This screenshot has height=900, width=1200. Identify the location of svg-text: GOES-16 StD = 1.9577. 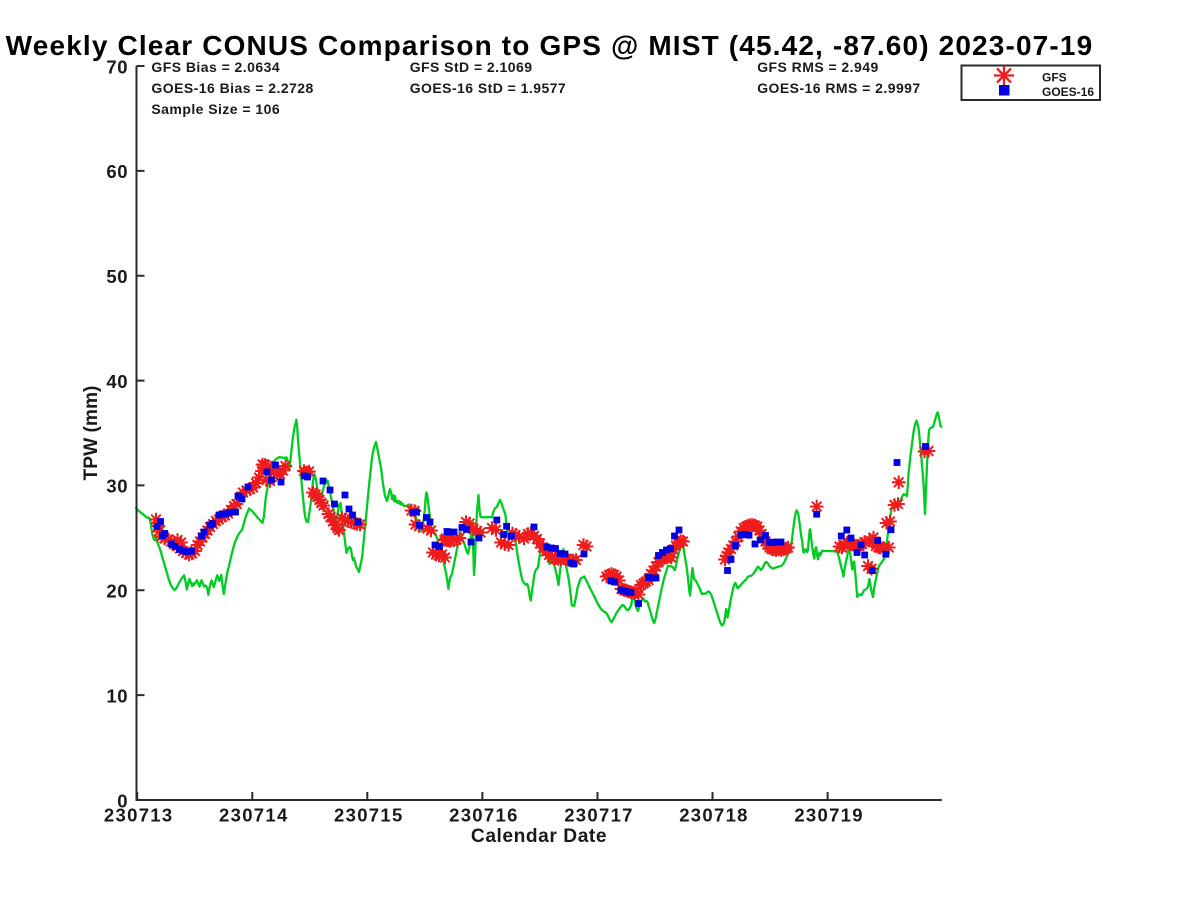
(488, 88).